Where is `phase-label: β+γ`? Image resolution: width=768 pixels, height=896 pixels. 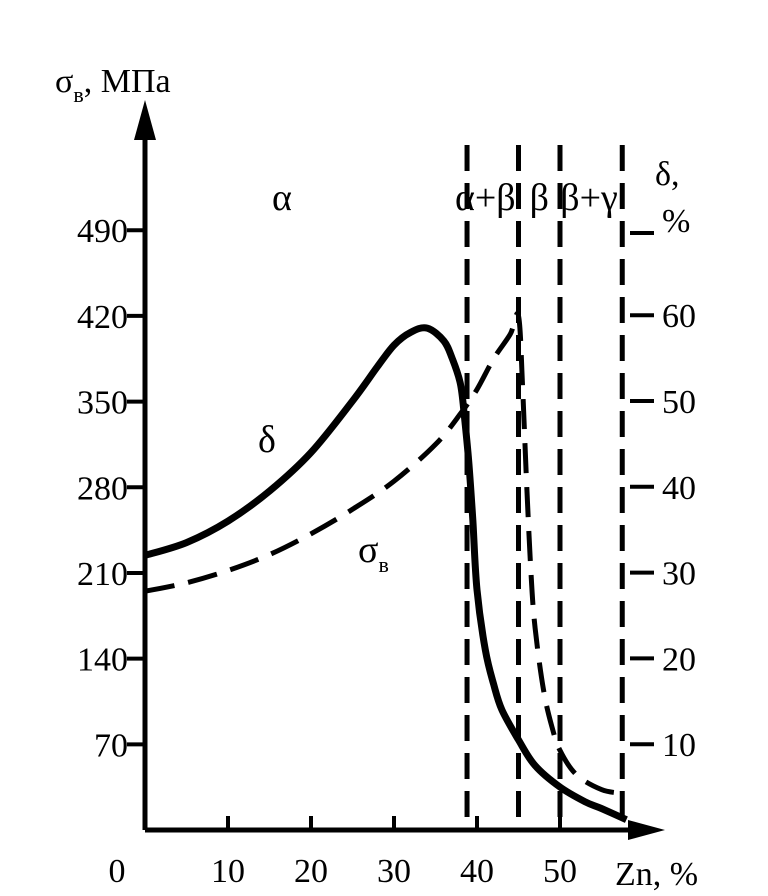
phase-label: β+γ is located at coordinates (589, 198).